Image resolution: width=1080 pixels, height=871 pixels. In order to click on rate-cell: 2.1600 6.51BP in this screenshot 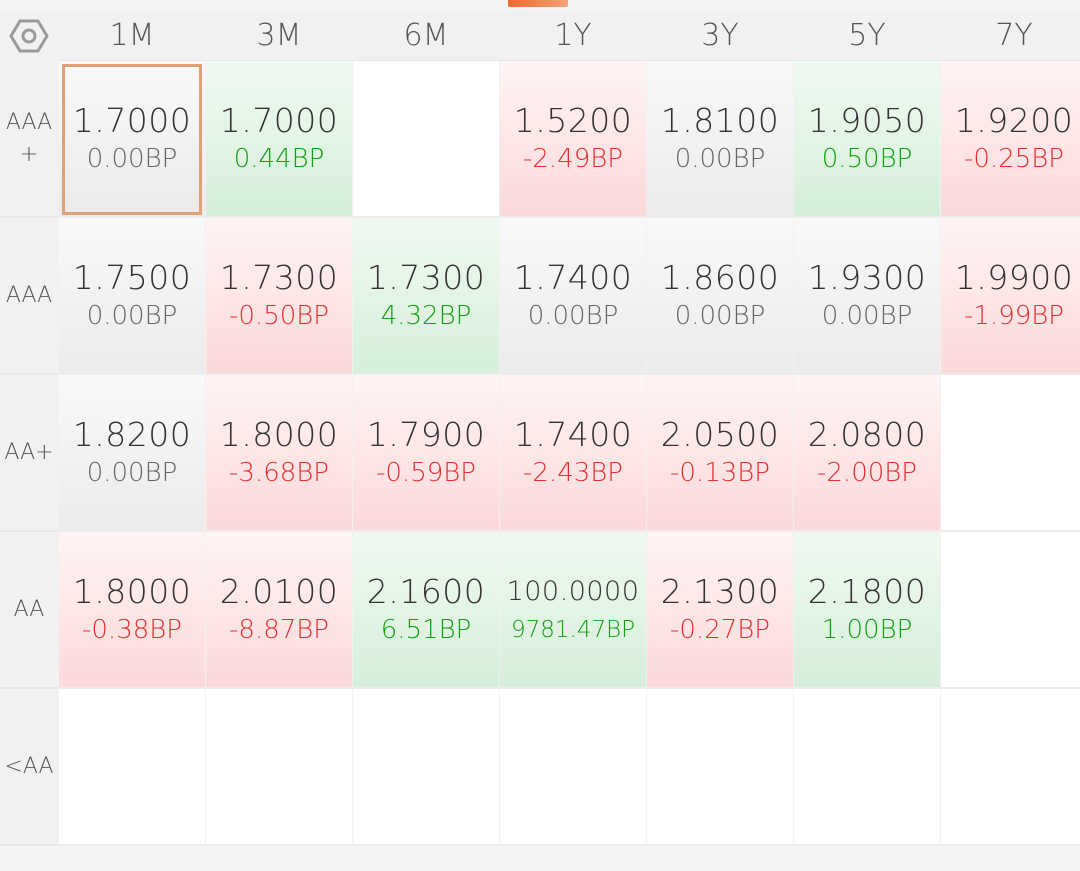, I will do `click(426, 610)`.